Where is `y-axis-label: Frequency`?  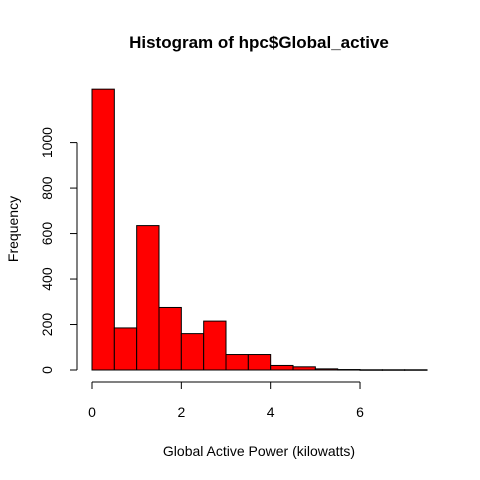
y-axis-label: Frequency is located at coordinates (13, 229).